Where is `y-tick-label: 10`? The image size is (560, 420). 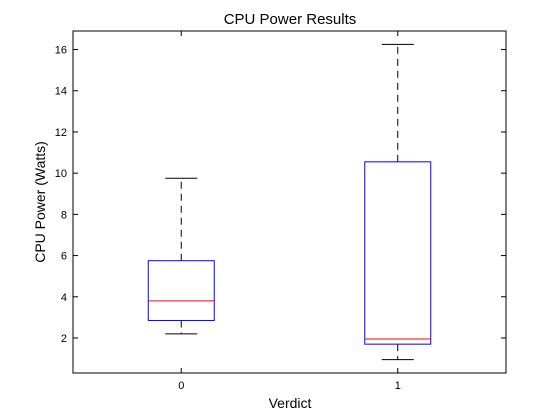 y-tick-label: 10 is located at coordinates (61, 174).